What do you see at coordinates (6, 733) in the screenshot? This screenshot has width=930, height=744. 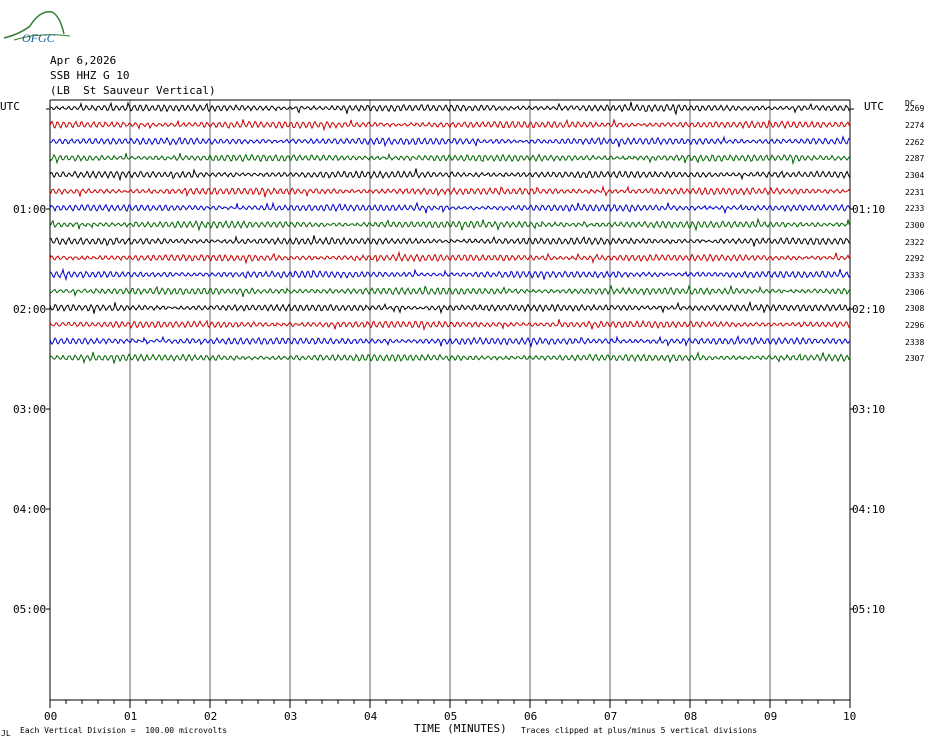 I see `footer-mark: JL` at bounding box center [6, 733].